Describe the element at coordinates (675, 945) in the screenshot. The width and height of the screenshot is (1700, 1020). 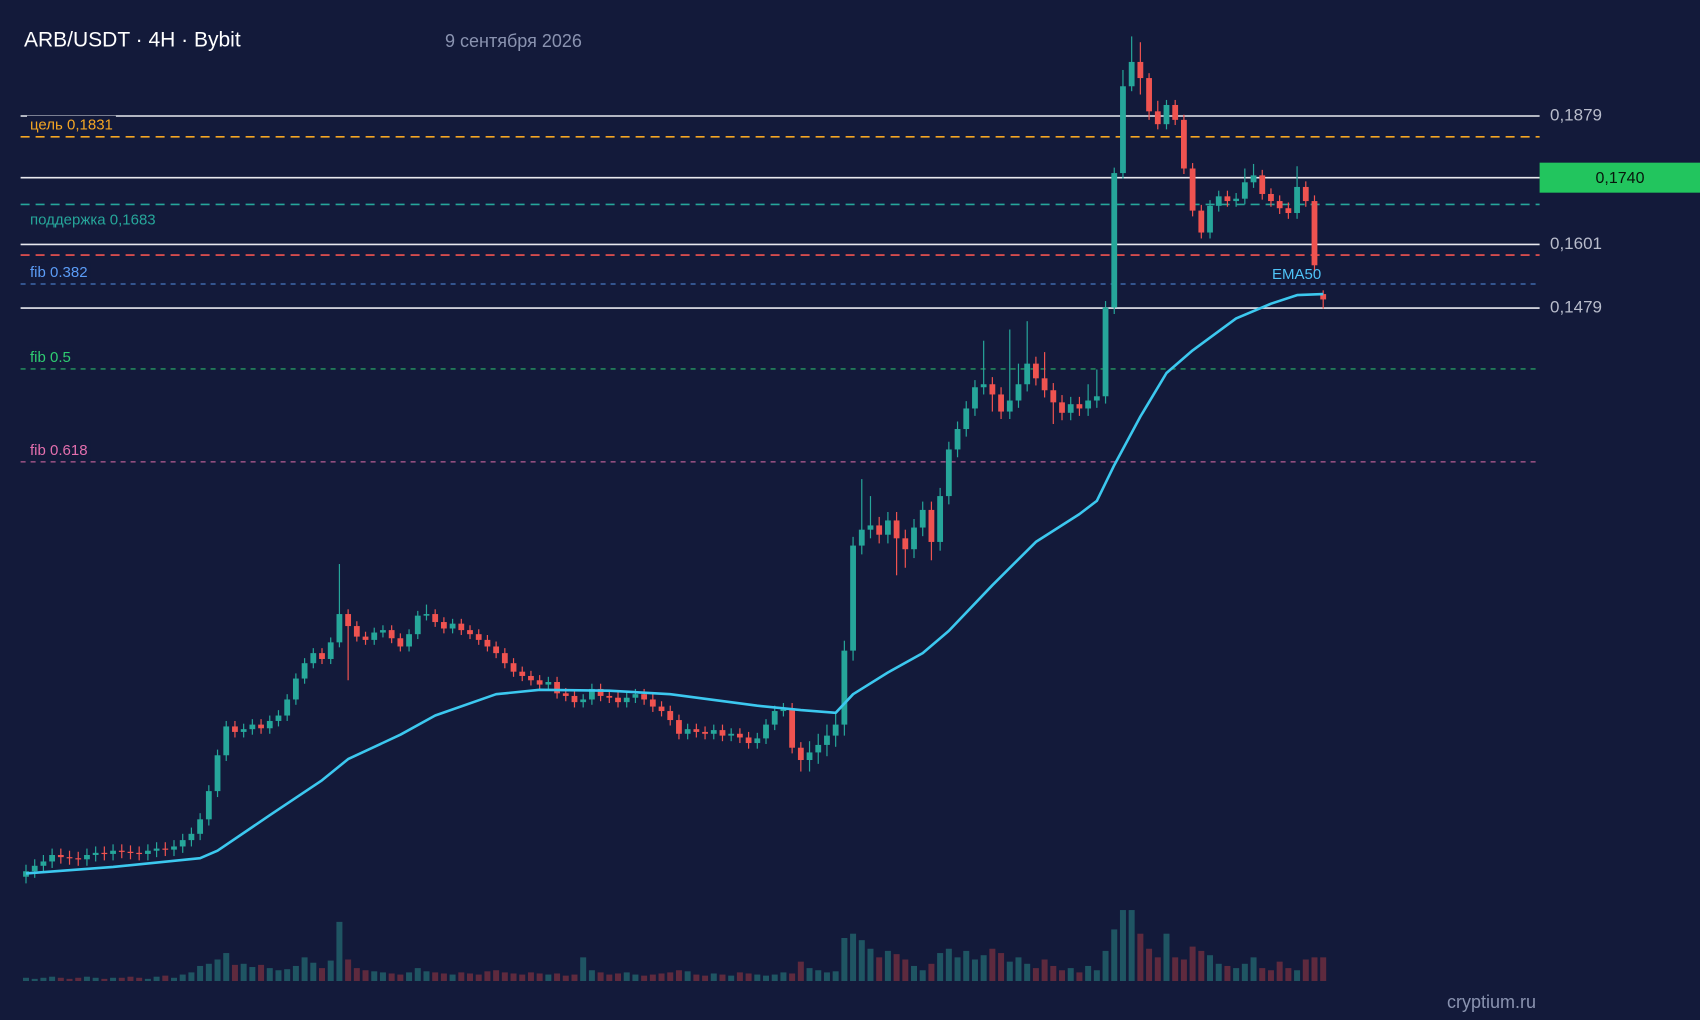
I see `volumes` at that location.